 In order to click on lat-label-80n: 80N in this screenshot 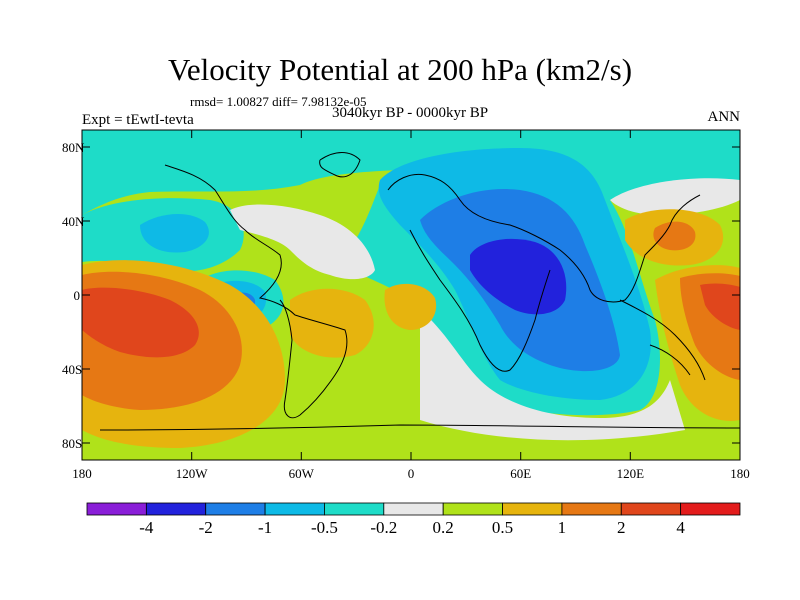, I will do `click(73, 147)`.